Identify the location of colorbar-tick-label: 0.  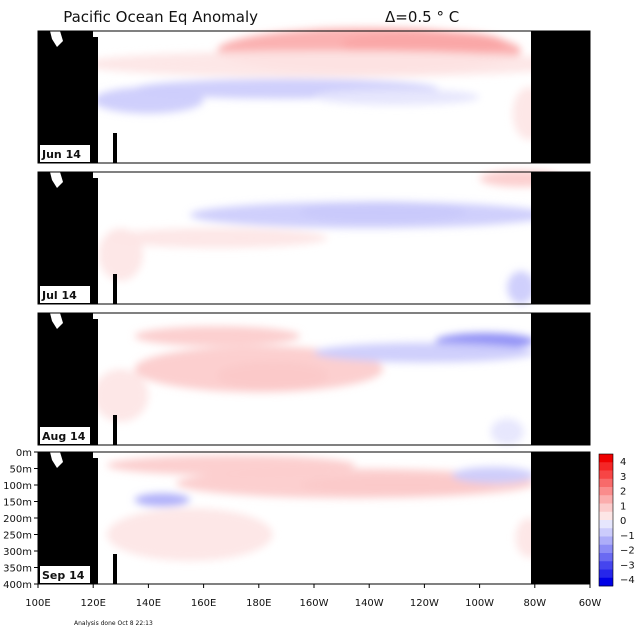
(623, 521).